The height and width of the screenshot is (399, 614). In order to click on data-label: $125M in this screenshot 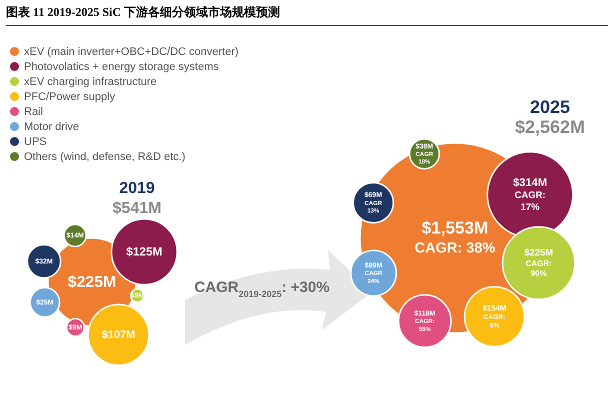, I will do `click(144, 251)`.